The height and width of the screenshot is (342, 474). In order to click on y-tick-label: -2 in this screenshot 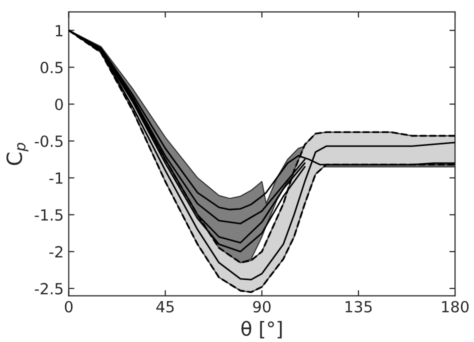, I will do `click(55, 252)`.